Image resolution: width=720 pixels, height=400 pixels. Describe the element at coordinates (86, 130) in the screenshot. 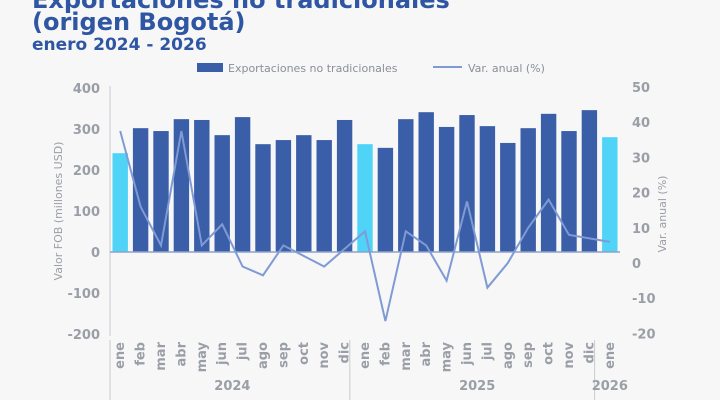

I see `y-tick-label: 300` at that location.